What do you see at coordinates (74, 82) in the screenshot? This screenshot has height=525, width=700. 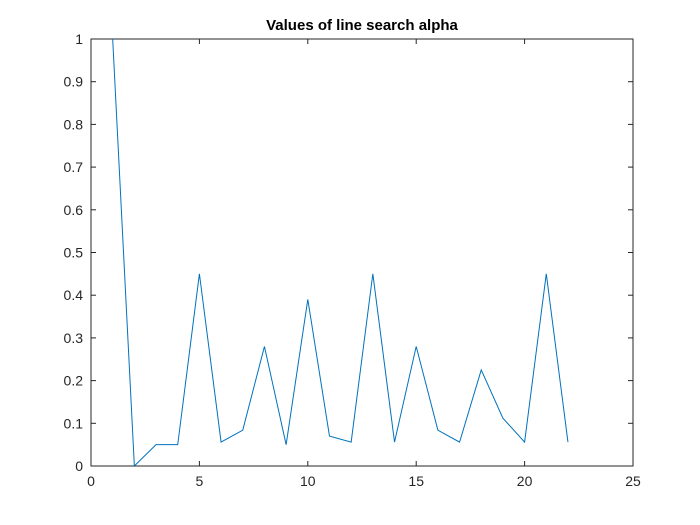 I see `y-tick-label: 0.9` at bounding box center [74, 82].